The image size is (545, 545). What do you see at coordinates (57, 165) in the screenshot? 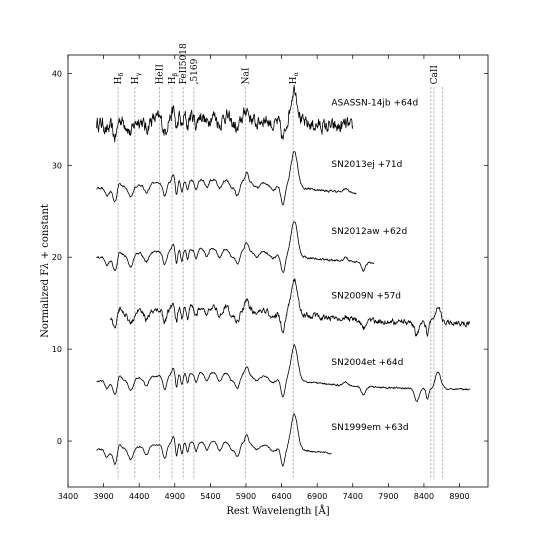
I see `y-tick-label: 30` at bounding box center [57, 165].